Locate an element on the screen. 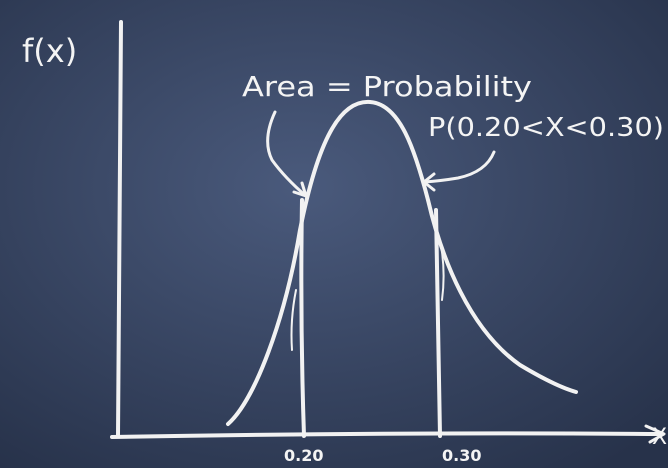  upper-bound-line is located at coordinates (438, 323).